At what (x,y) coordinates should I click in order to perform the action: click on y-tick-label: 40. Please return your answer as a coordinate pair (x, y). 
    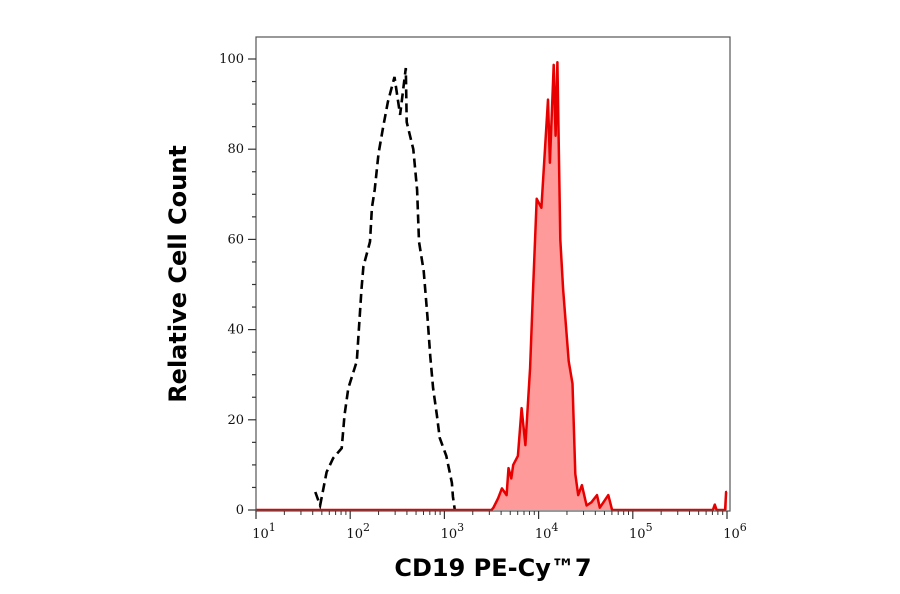
    Looking at the image, I should click on (235, 330).